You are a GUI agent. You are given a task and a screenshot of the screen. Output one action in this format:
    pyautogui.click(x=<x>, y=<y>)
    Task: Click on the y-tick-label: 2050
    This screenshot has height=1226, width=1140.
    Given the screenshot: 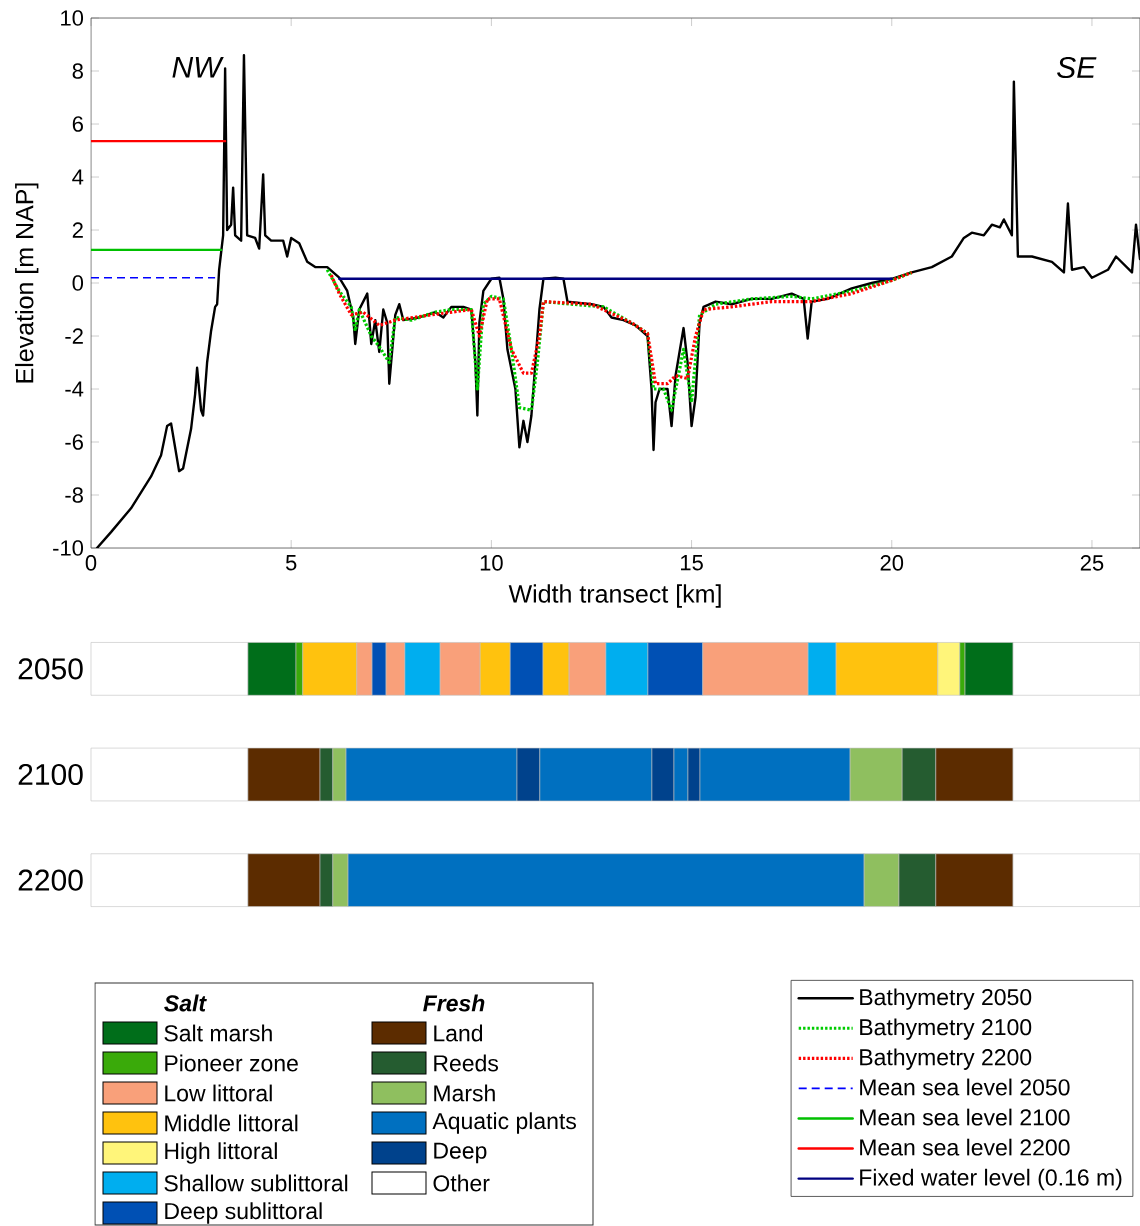 What is the action you would take?
    pyautogui.click(x=50, y=669)
    